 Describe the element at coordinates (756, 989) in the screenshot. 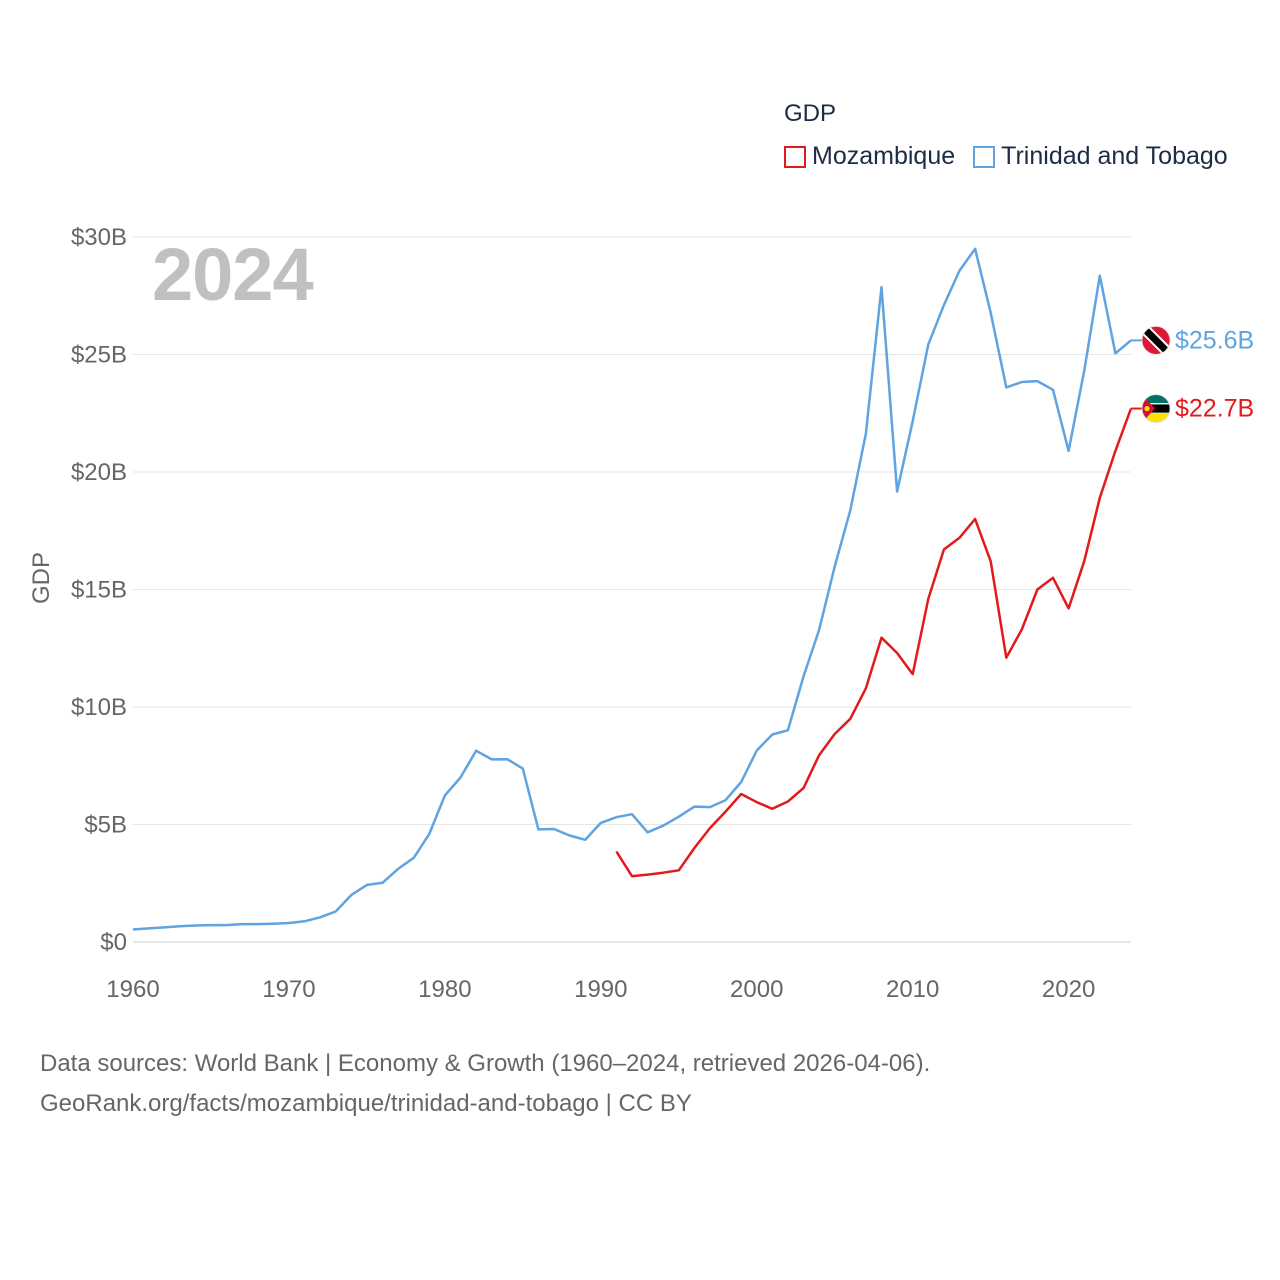

I see `x-tick-label: 2000` at that location.